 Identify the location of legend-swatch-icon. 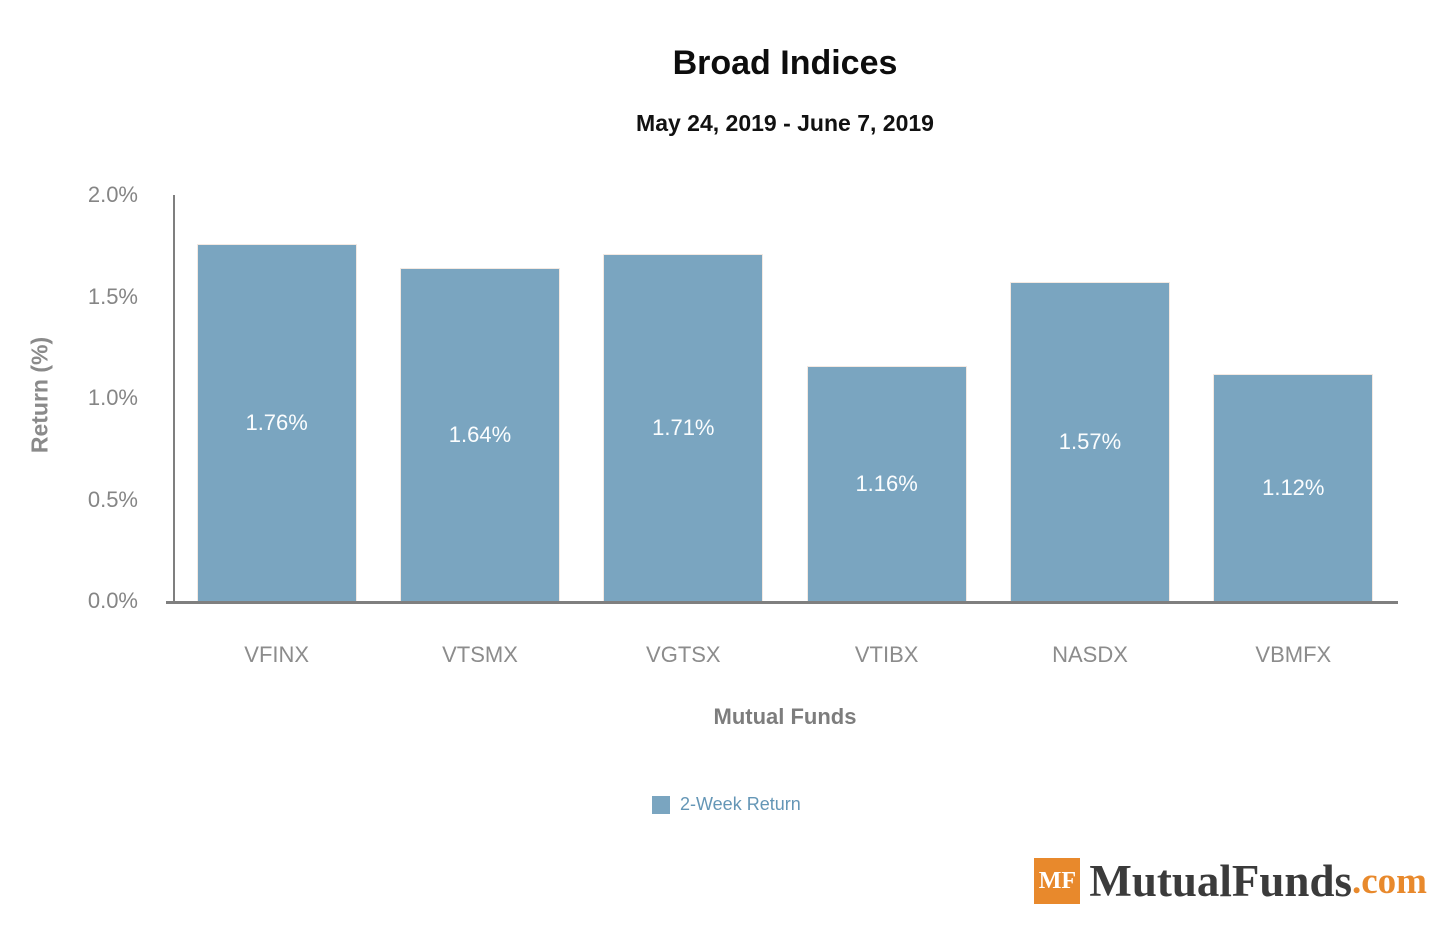
(661, 804).